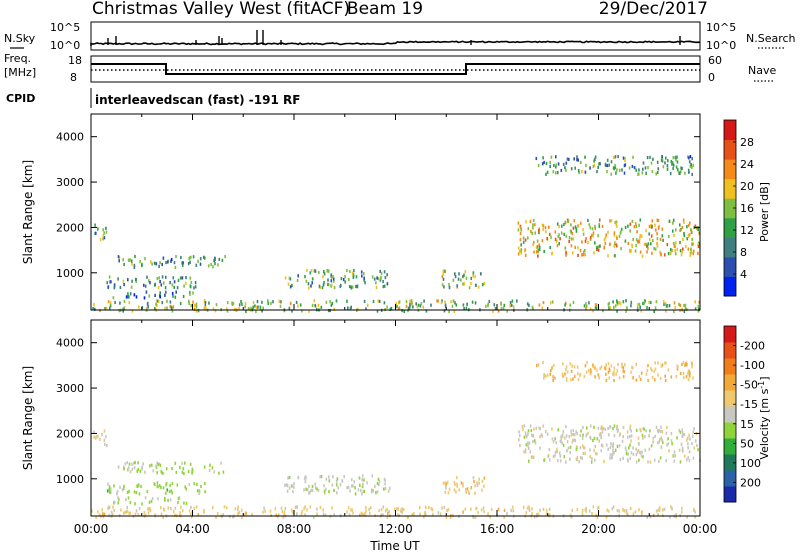 Image resolution: width=800 pixels, height=554 pixels. I want to click on y-tick-label: 1000, so click(70, 479).